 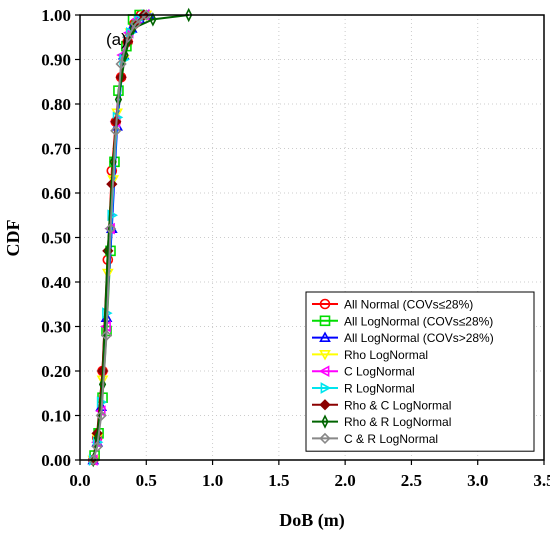 I want to click on legend-label: Rho & C LogNormal, so click(x=397, y=405).